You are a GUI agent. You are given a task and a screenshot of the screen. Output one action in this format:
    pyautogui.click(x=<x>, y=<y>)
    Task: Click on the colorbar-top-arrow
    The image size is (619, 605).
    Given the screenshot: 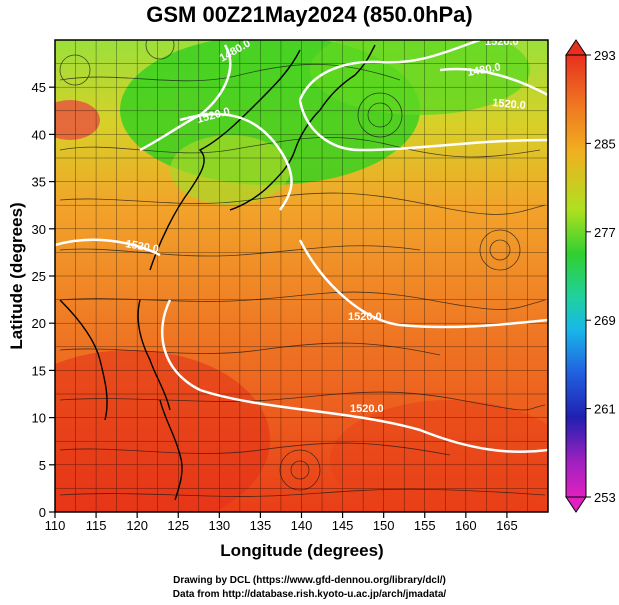 What is the action you would take?
    pyautogui.click(x=576, y=47)
    